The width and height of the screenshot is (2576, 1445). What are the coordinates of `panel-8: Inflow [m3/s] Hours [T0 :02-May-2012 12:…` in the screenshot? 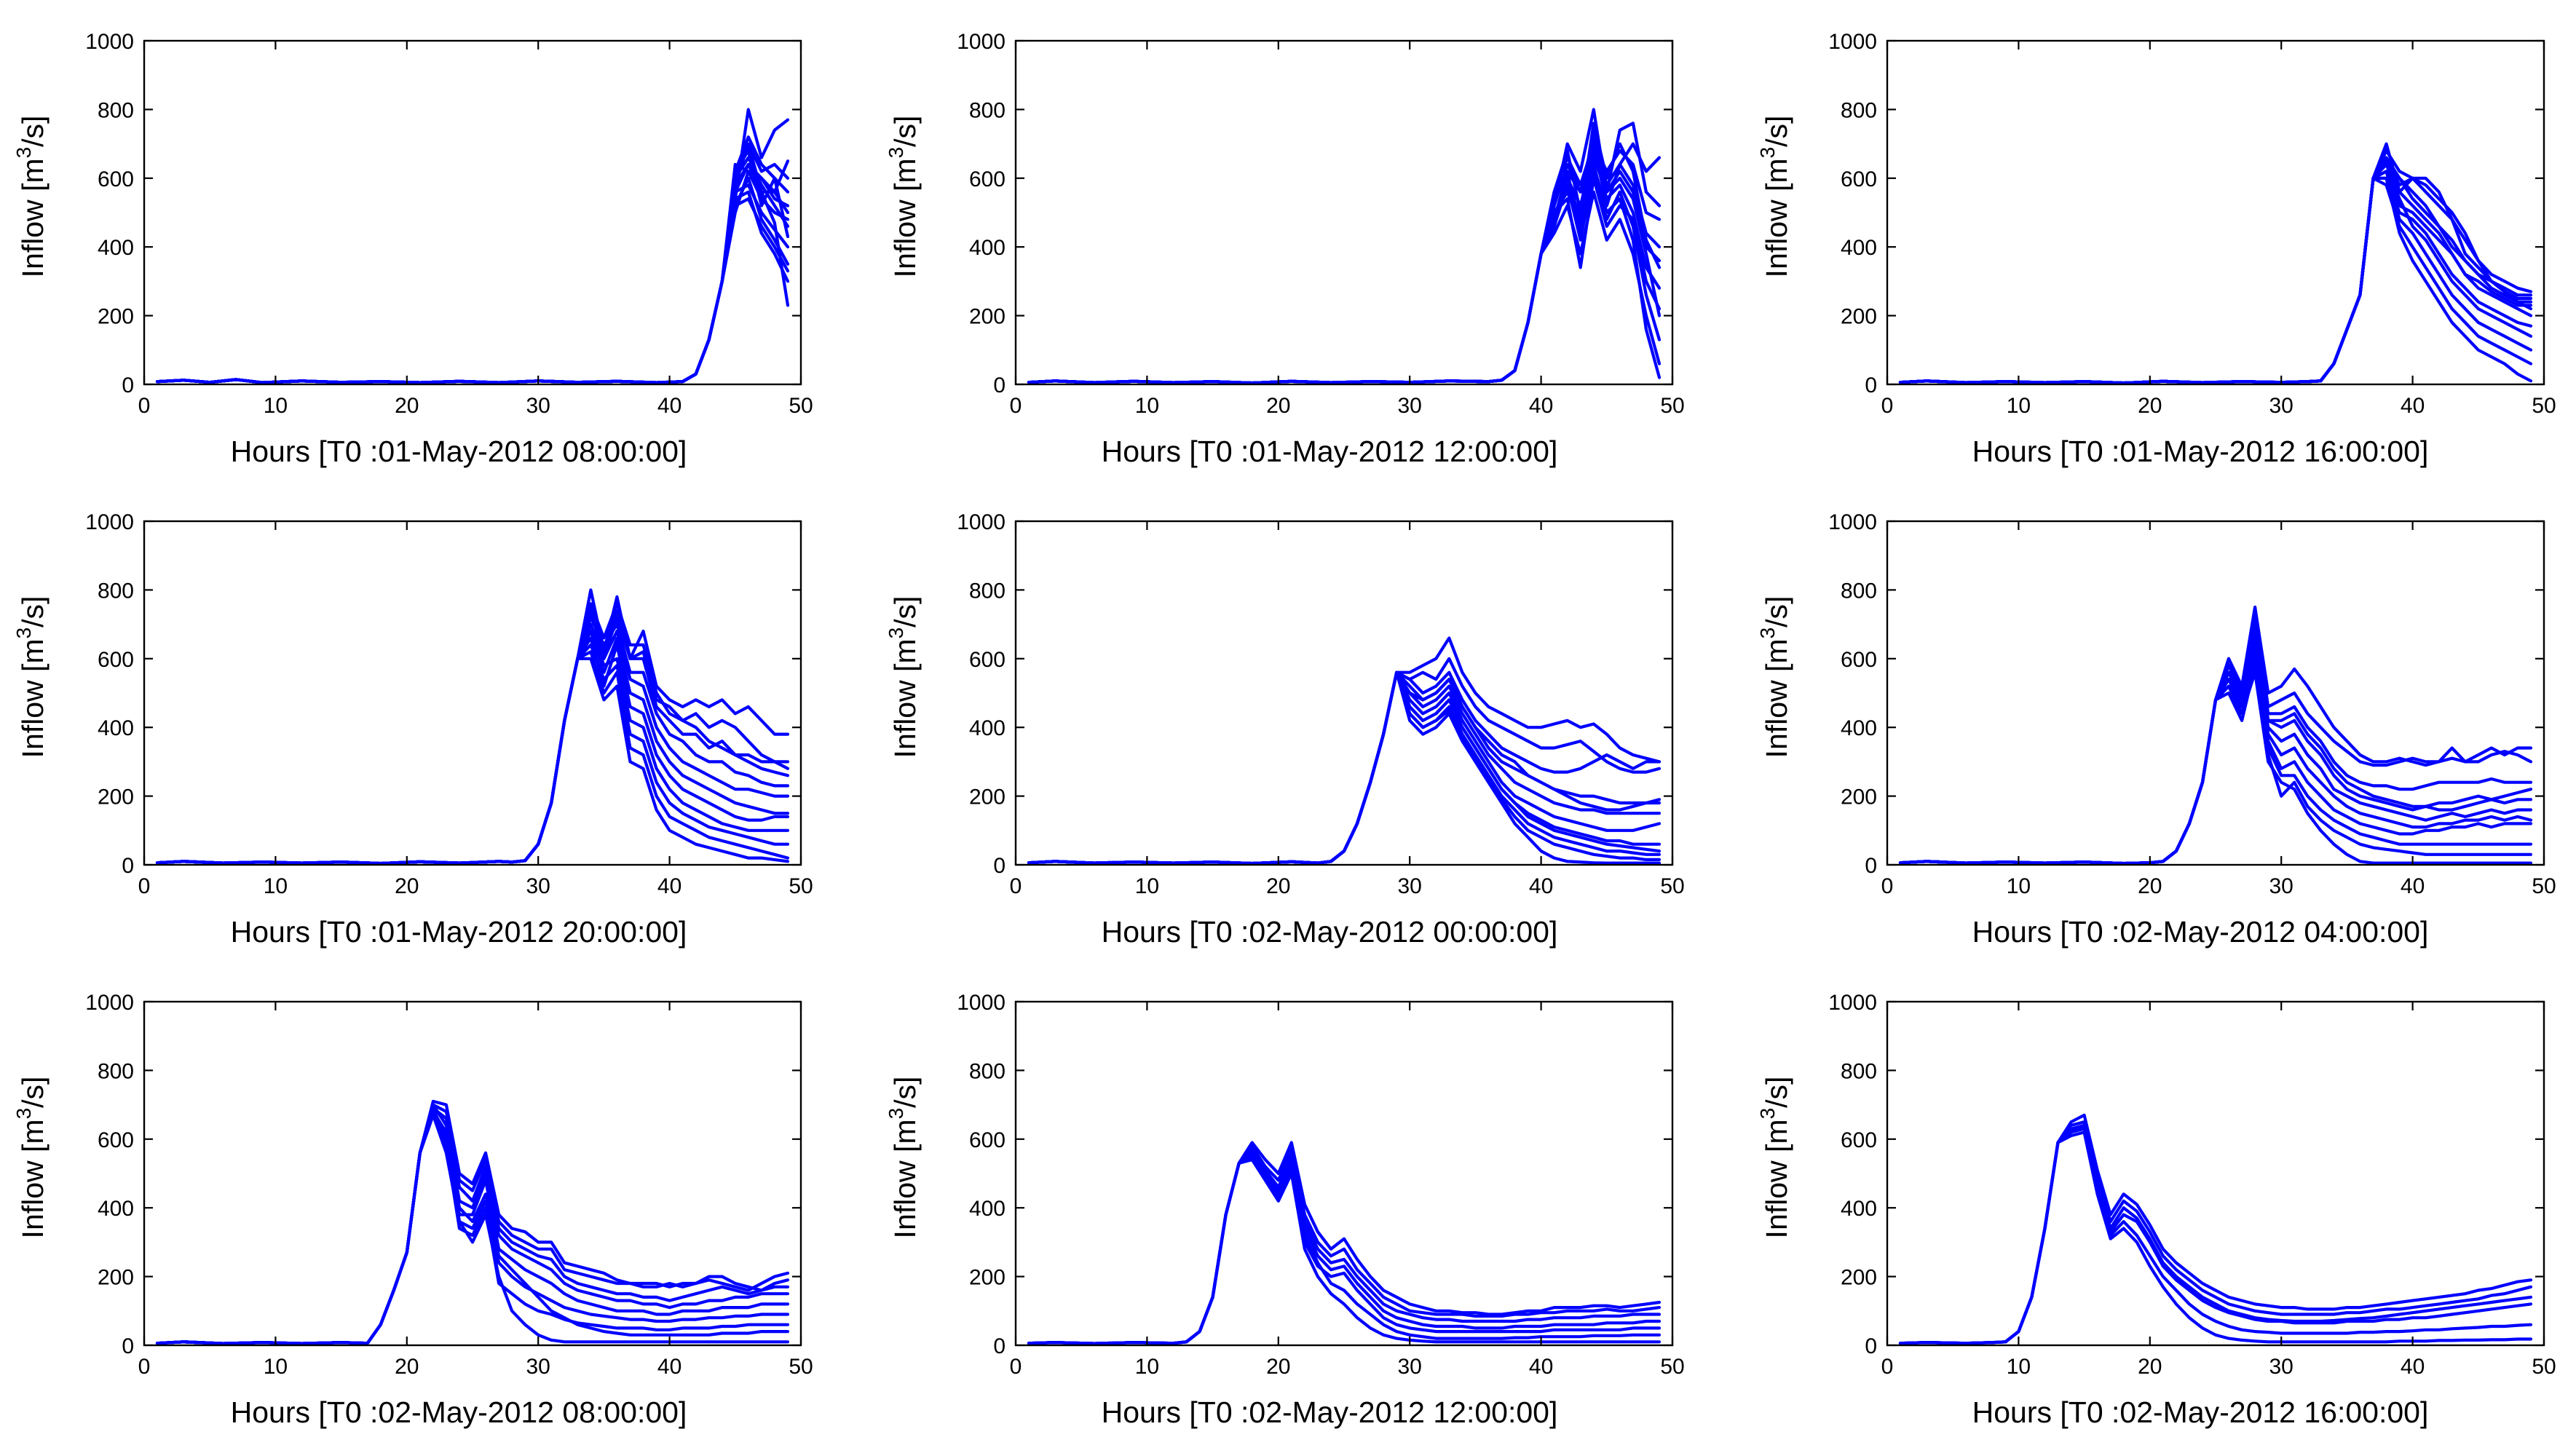 It's located at (1285, 1210).